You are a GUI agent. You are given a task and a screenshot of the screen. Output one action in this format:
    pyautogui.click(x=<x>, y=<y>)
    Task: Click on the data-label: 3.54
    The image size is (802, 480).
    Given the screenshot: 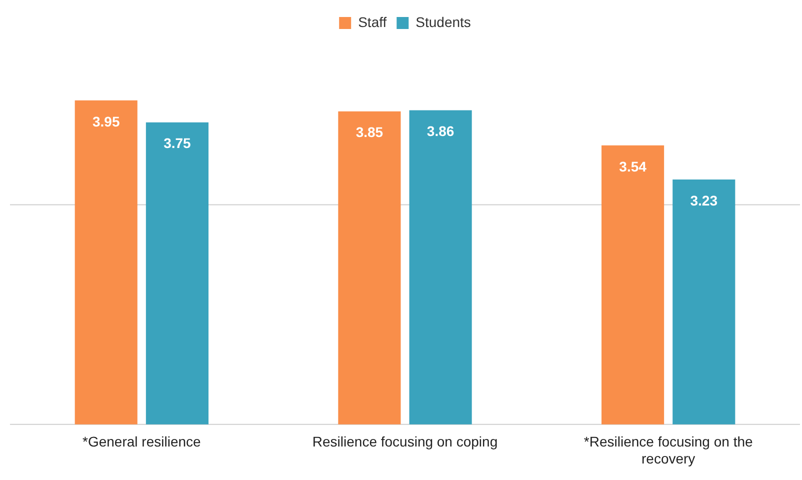 What is the action you would take?
    pyautogui.click(x=633, y=166)
    